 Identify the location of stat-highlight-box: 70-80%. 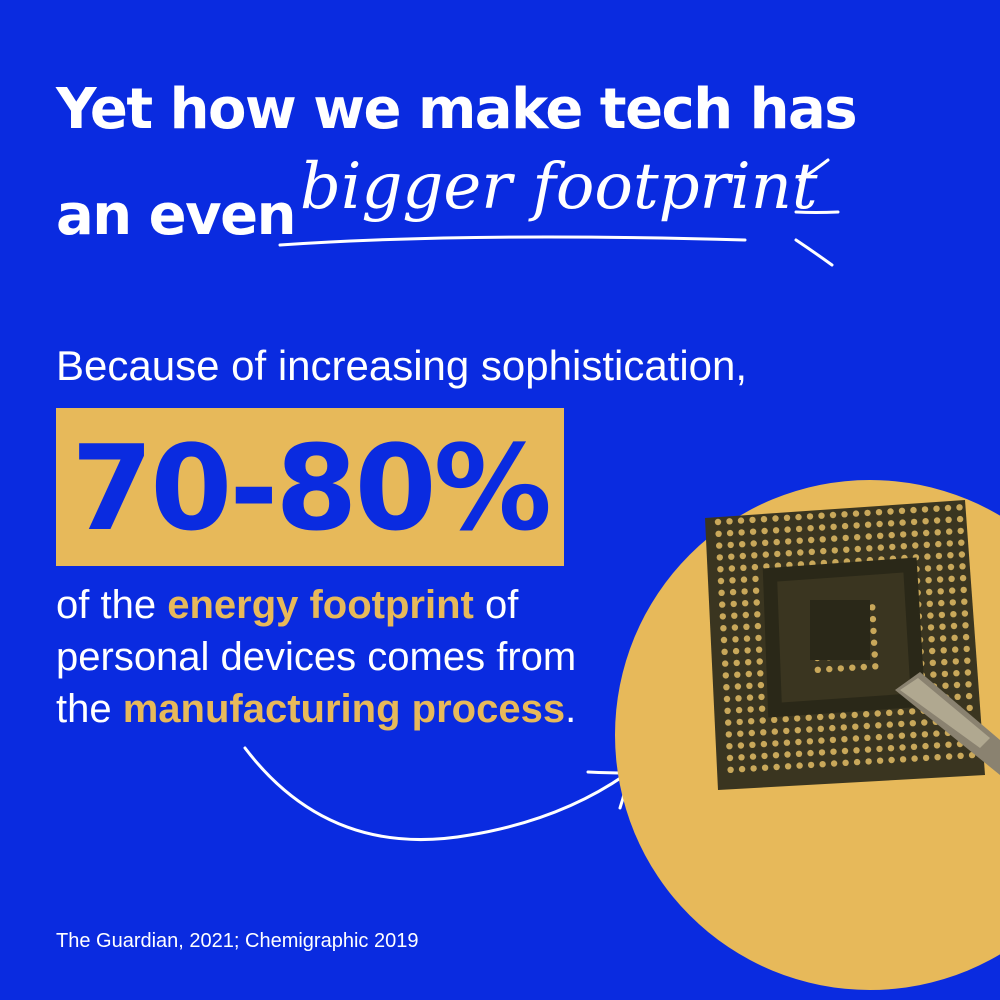
(310, 487).